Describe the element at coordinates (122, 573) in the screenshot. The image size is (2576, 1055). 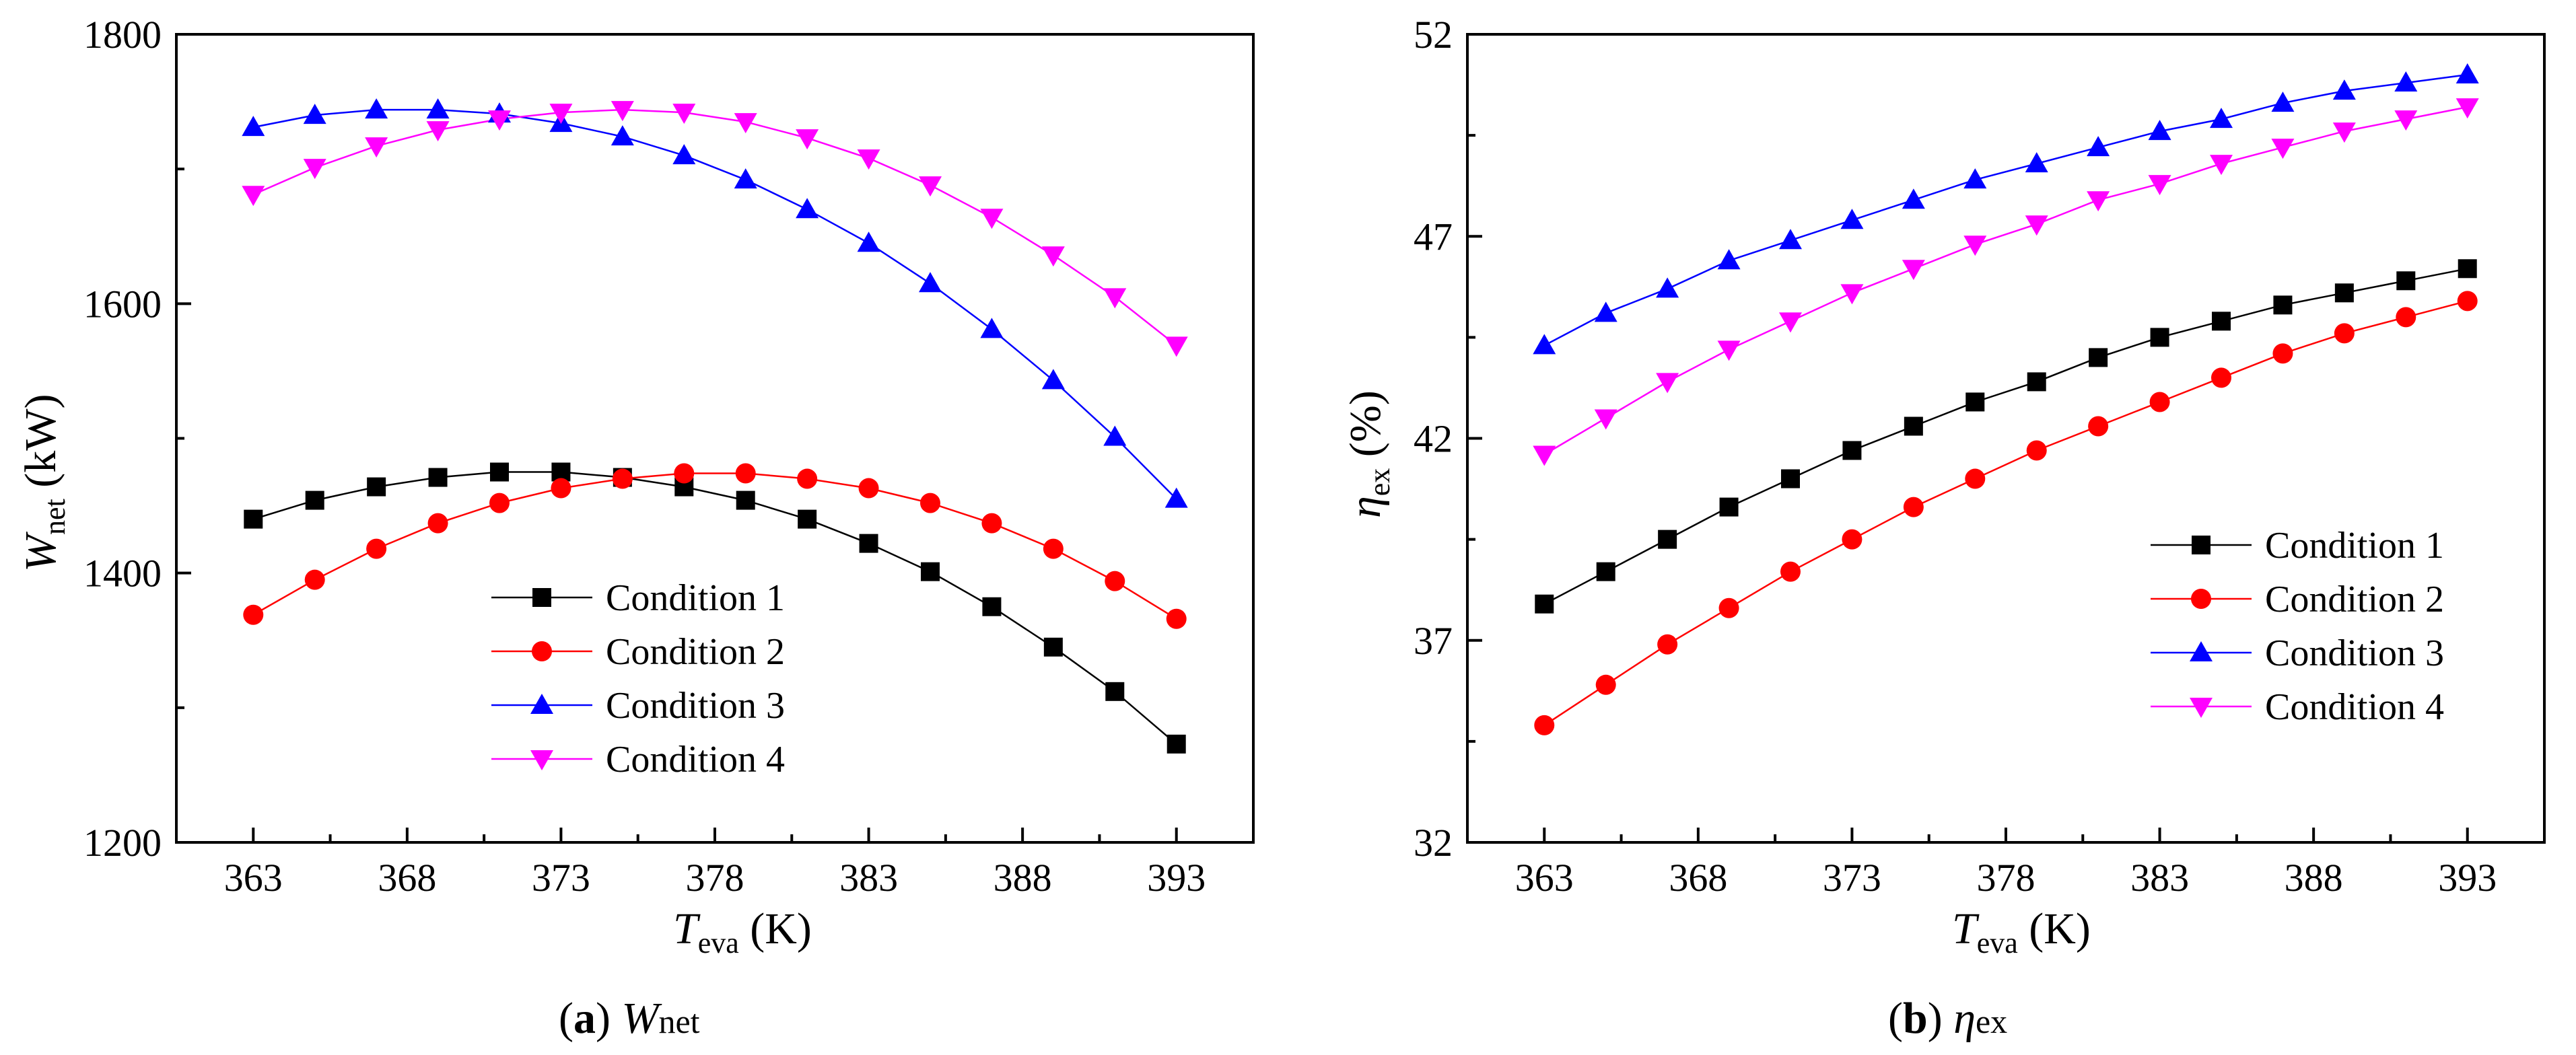
I see `y-tick-label: 1400` at that location.